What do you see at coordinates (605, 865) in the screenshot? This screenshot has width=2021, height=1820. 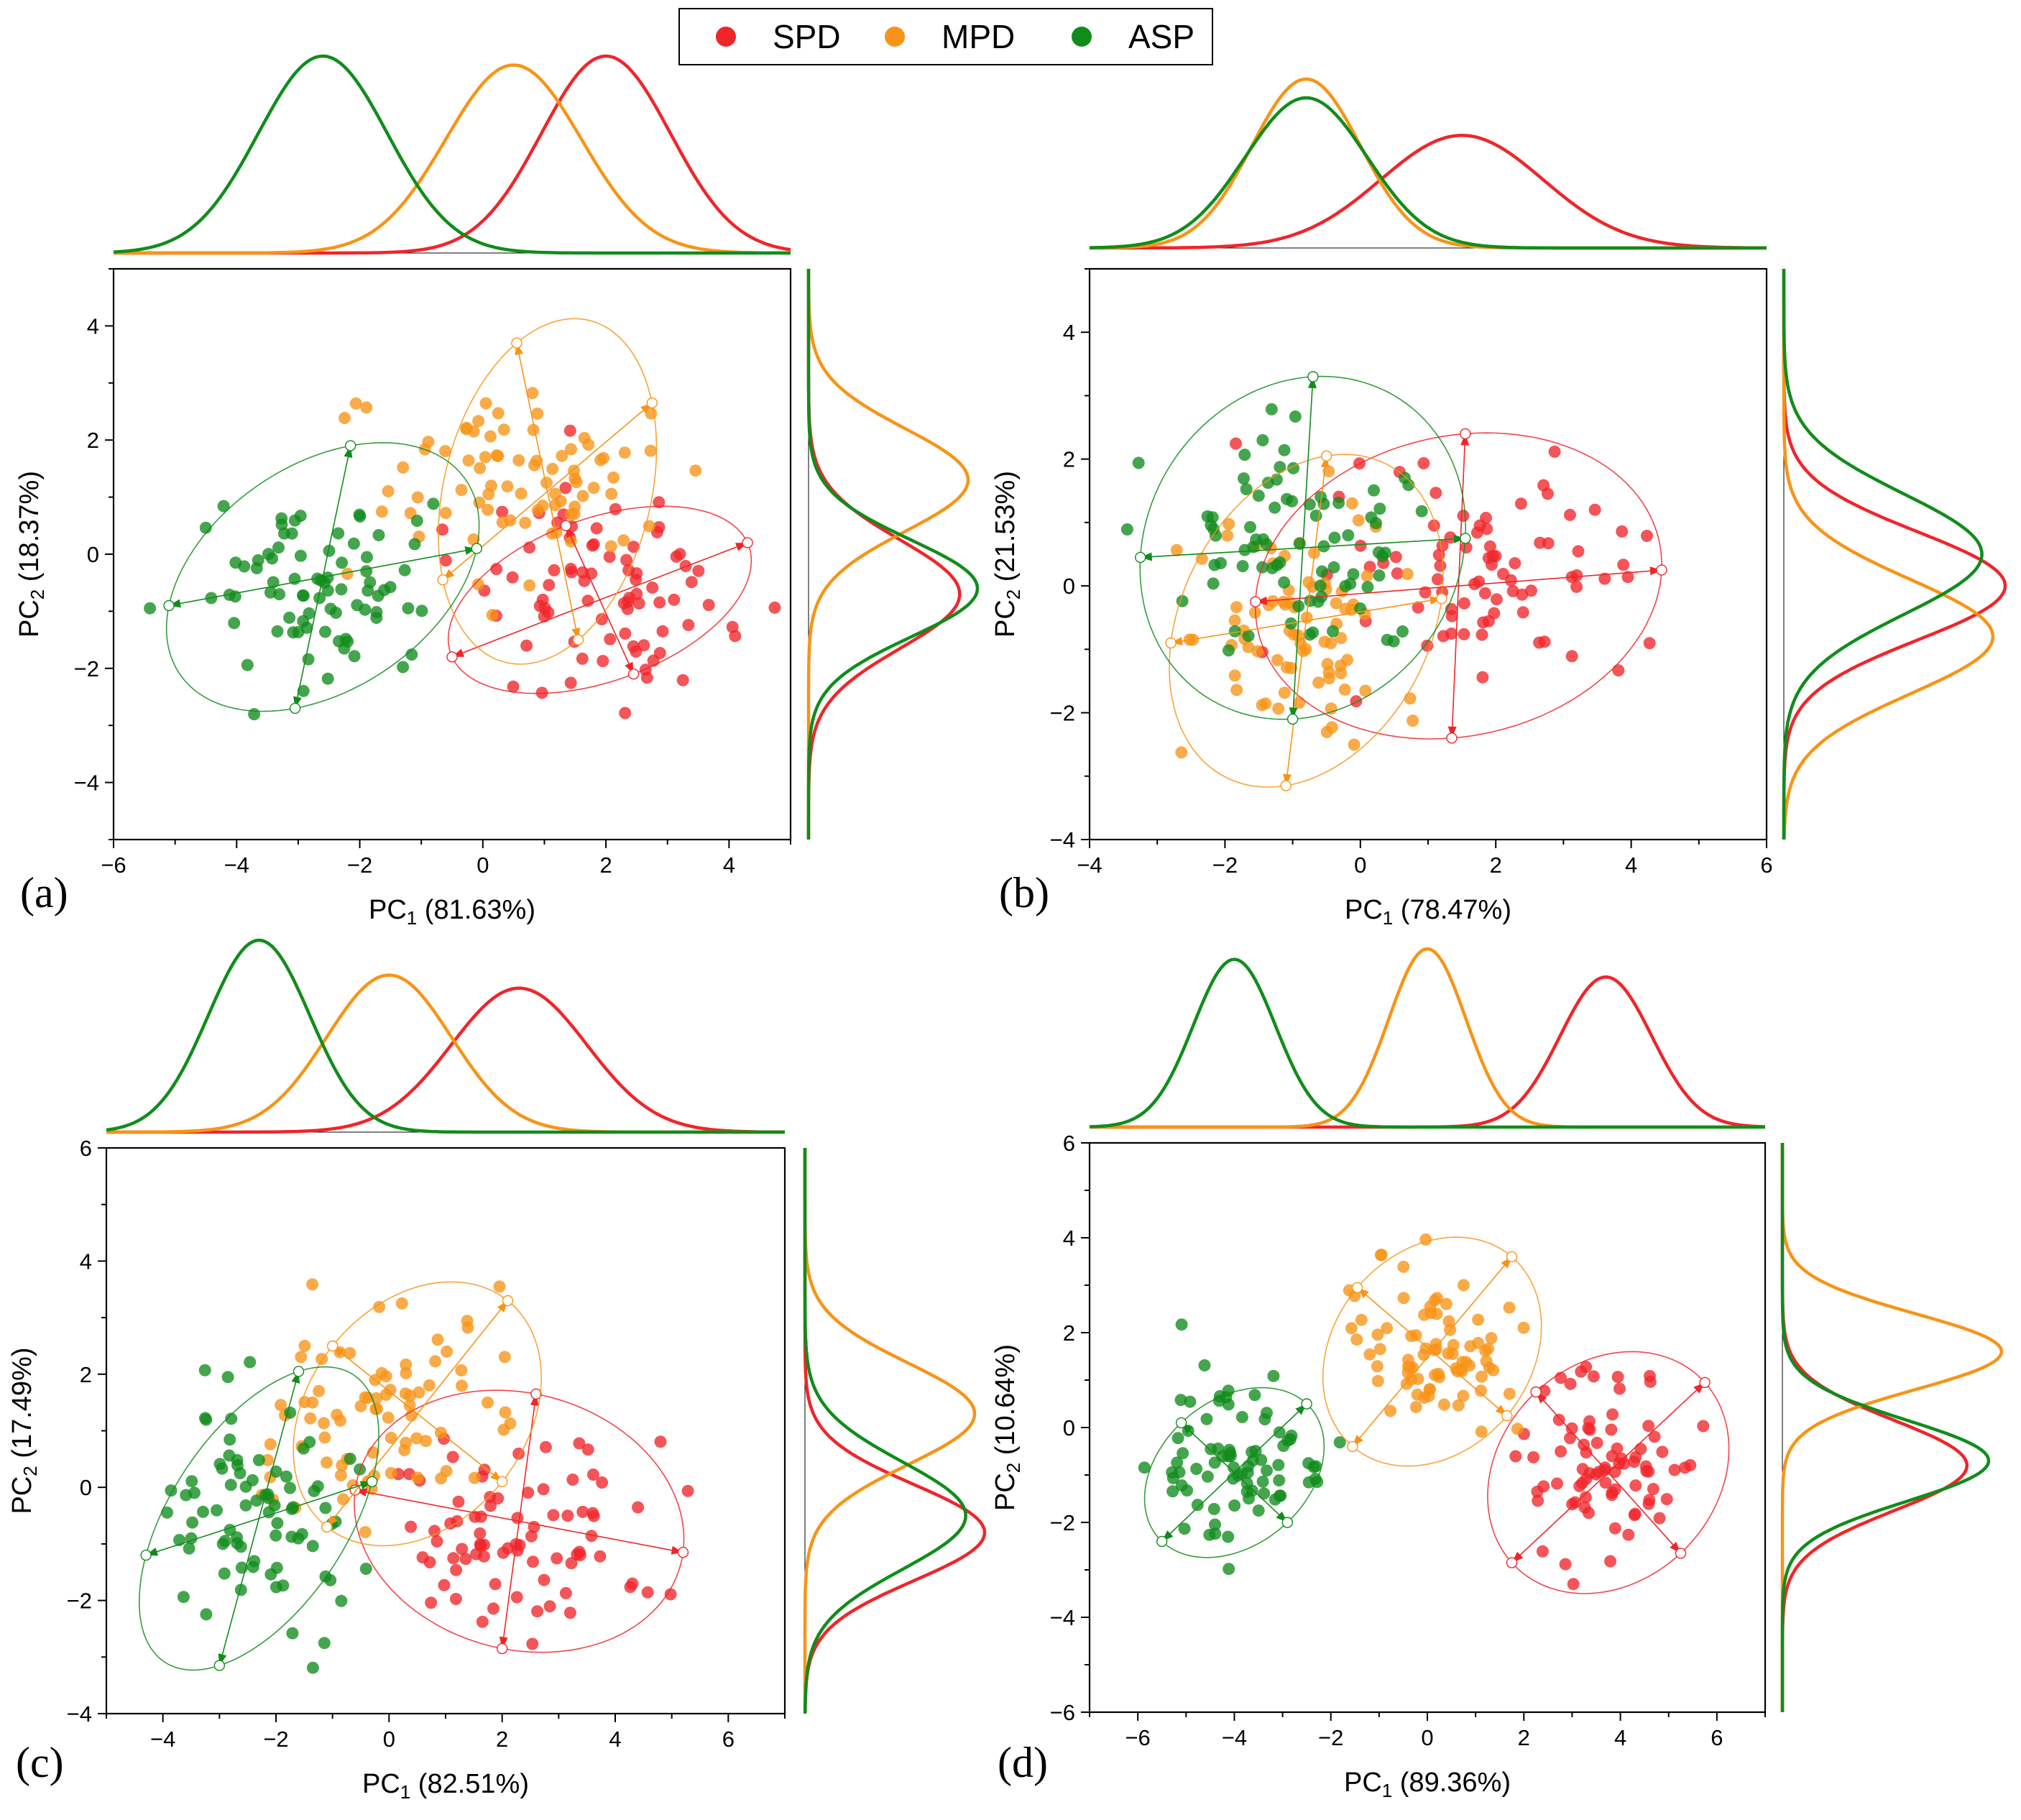 I see `x-tick-label: 2` at bounding box center [605, 865].